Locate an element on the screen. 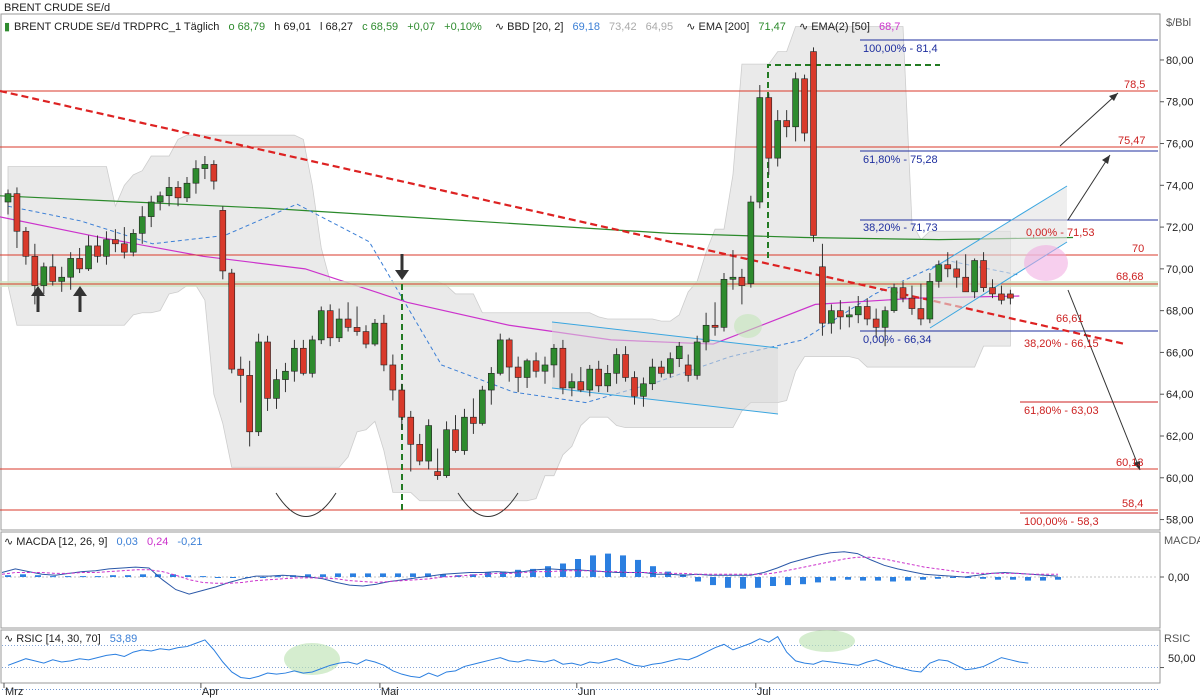  legend-bbd-v3: 64,95 is located at coordinates (660, 27).